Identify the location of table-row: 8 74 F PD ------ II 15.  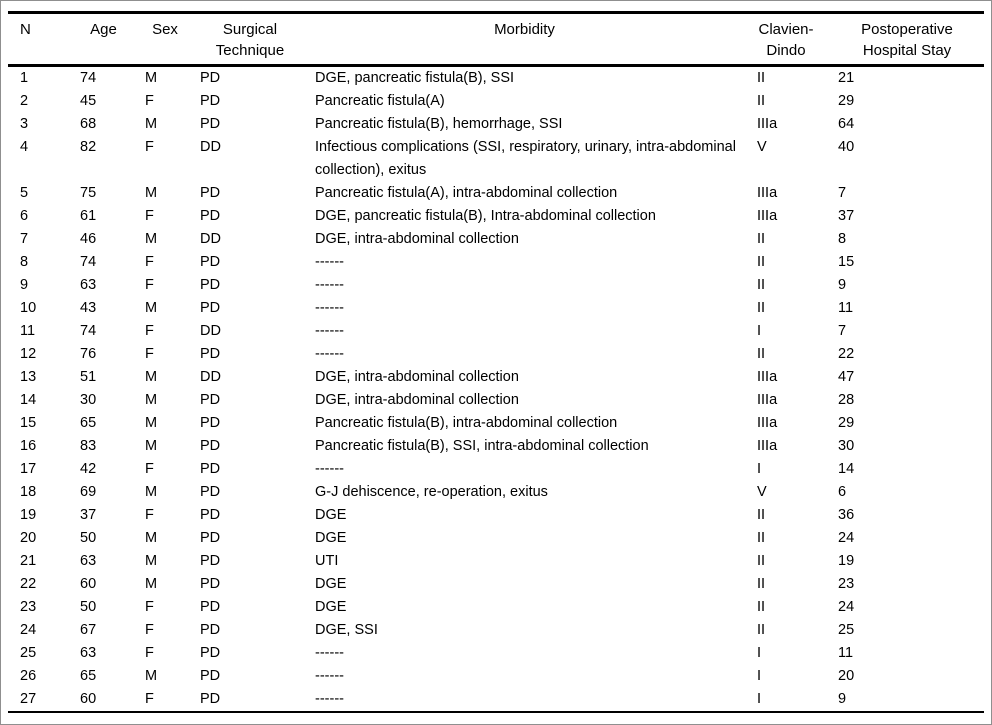
(496, 262).